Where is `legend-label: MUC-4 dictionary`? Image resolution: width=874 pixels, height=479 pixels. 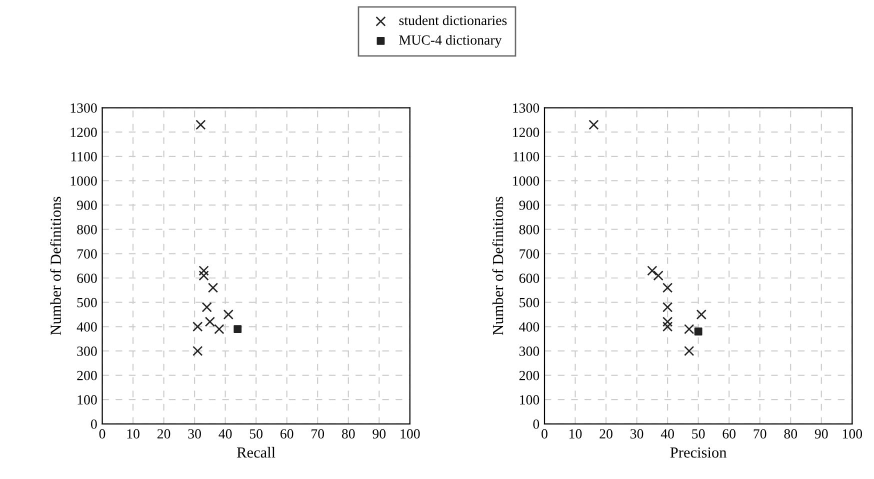 legend-label: MUC-4 dictionary is located at coordinates (450, 41).